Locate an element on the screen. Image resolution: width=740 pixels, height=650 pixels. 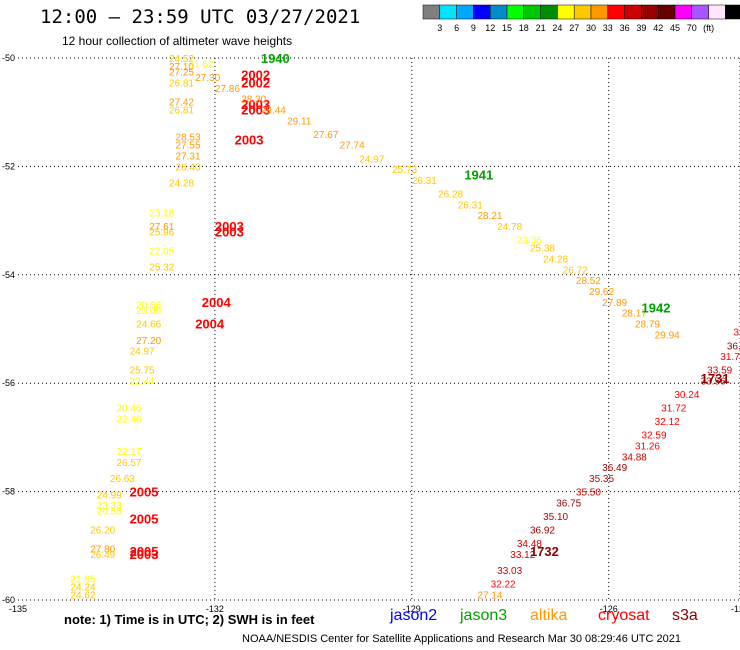
swh-point-label: 30.24 is located at coordinates (686, 395).